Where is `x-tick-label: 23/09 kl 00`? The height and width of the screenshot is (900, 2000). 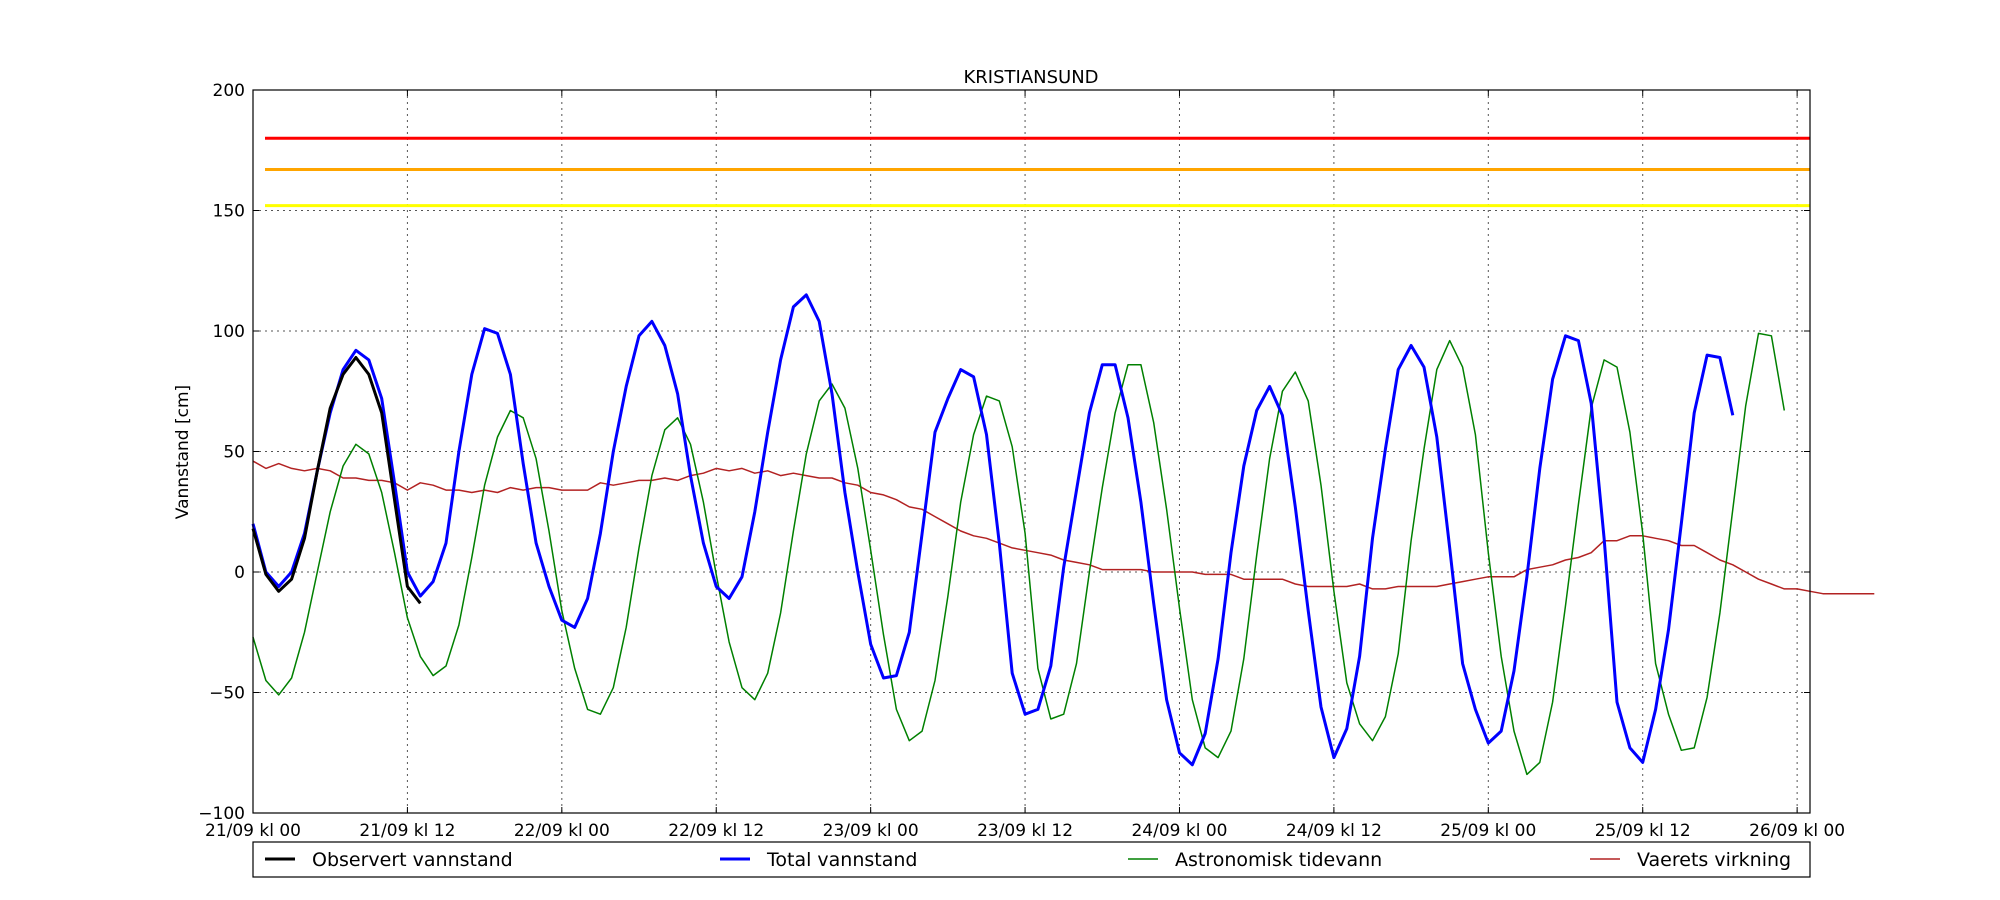
x-tick-label: 23/09 kl 00 is located at coordinates (871, 831).